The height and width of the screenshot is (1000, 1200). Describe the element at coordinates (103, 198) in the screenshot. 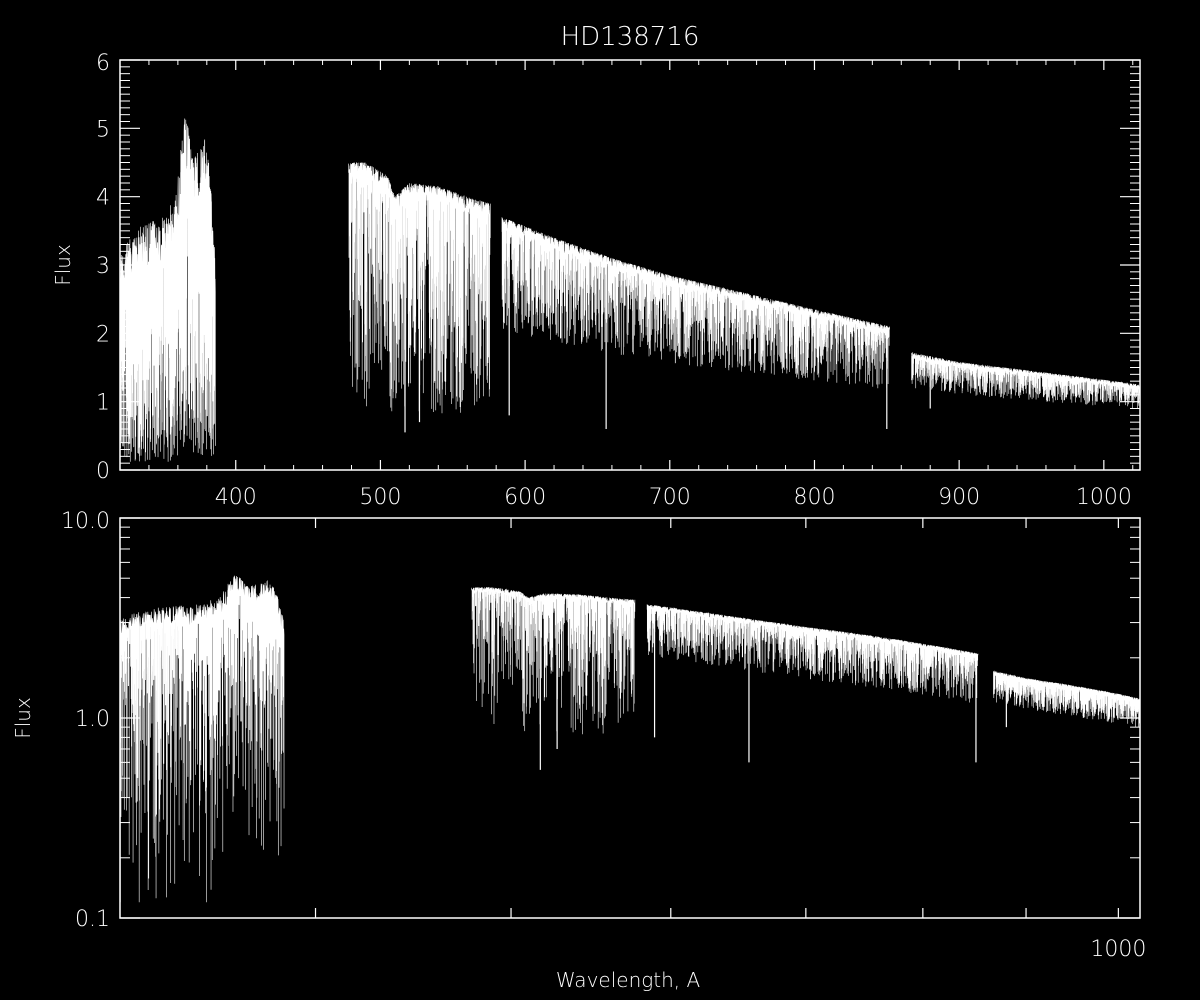

I see `y-tick-label: 4` at that location.